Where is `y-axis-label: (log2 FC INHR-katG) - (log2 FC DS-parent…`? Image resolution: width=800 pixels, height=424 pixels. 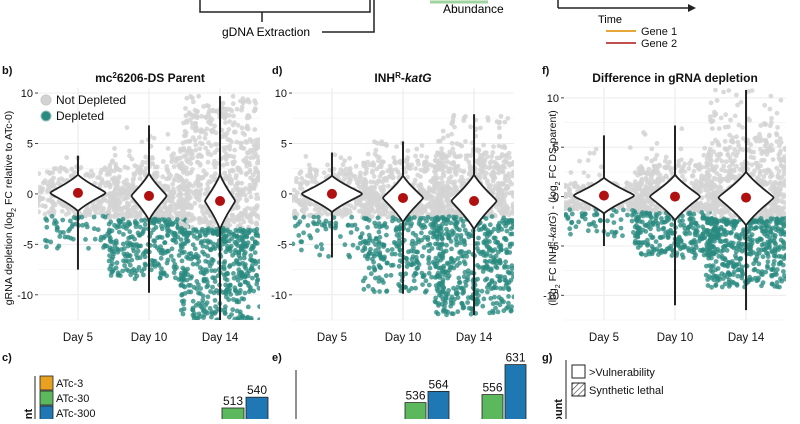
y-axis-label: (log2 FC INHR-katG) - (log2 FC DS-parent… is located at coordinates (554, 208).